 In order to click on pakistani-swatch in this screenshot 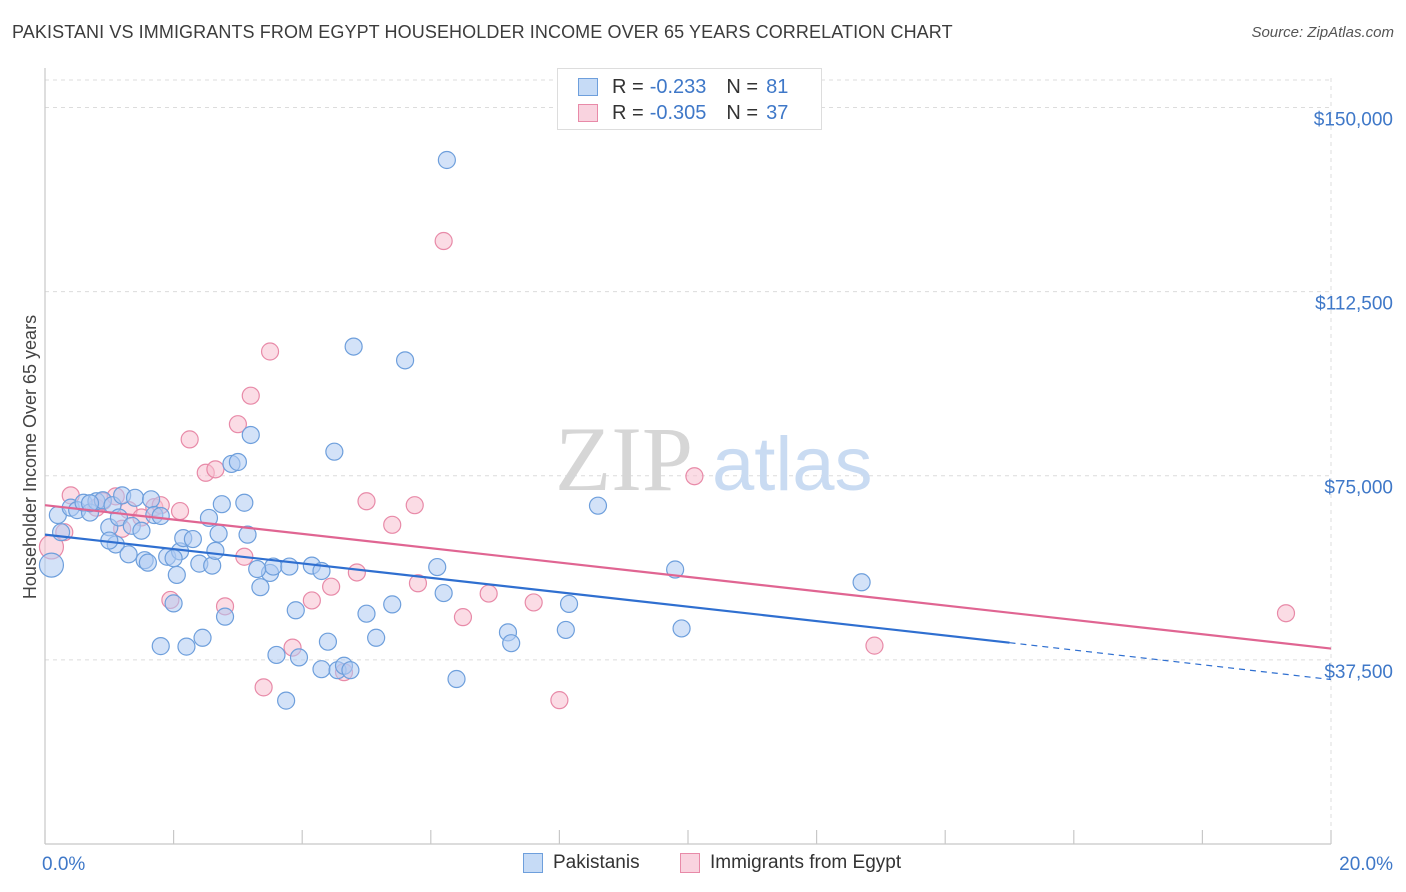, I will do `click(588, 87)`.